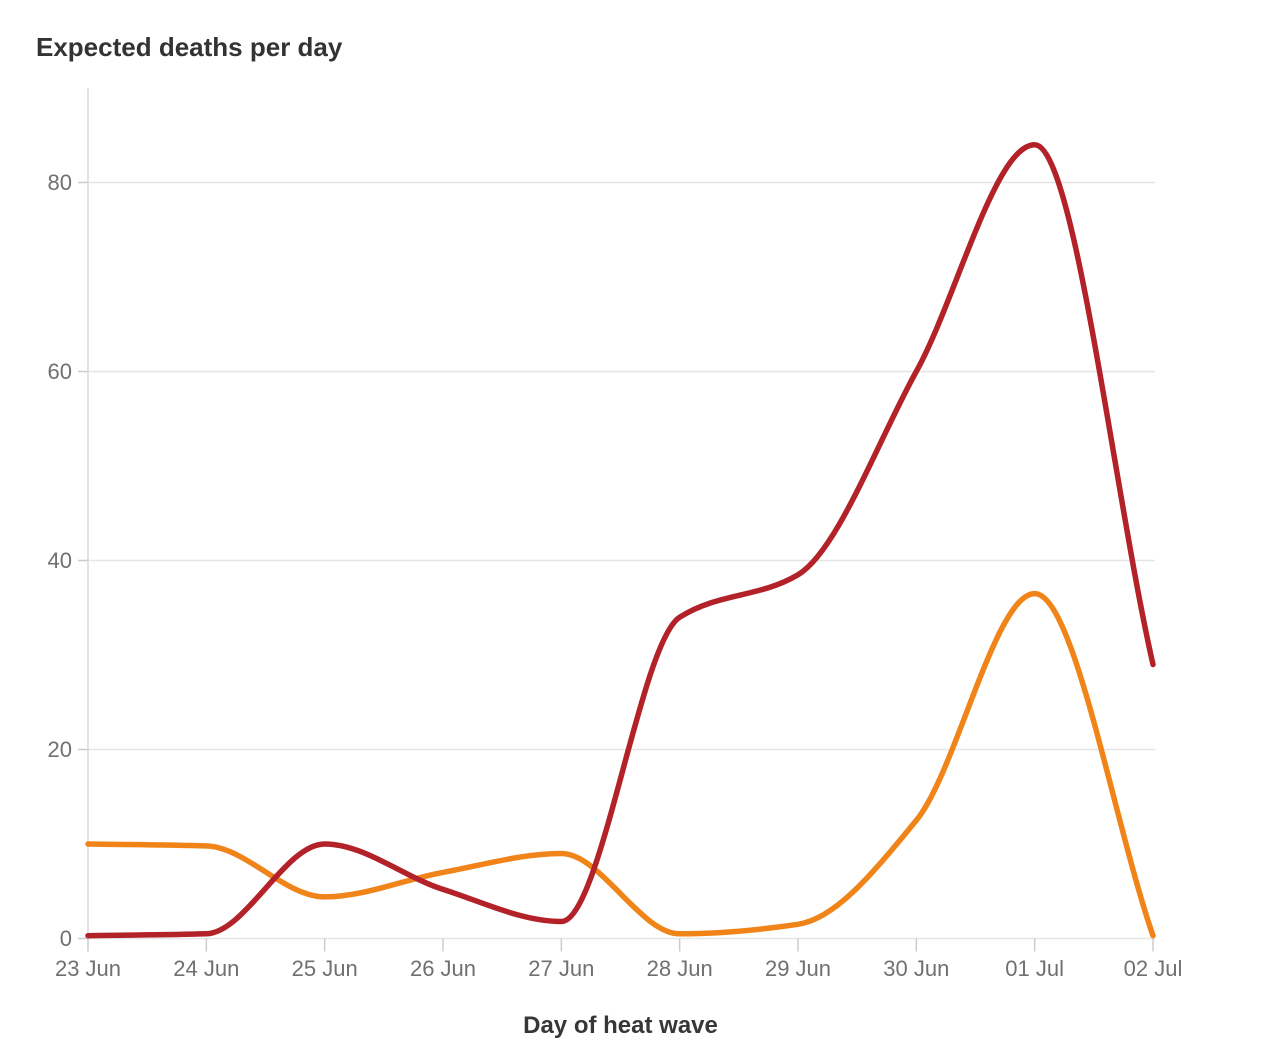 This screenshot has height=1053, width=1280. Describe the element at coordinates (189, 47) in the screenshot. I see `chart-title: Expected deaths per day` at that location.